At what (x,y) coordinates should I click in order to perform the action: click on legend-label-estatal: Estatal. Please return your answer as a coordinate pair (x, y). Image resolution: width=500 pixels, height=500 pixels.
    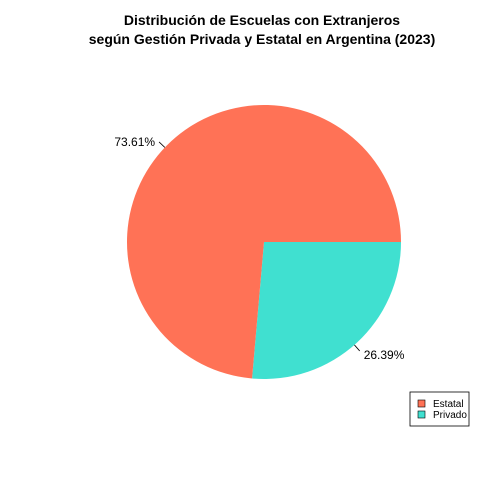
    Looking at the image, I should click on (448, 404).